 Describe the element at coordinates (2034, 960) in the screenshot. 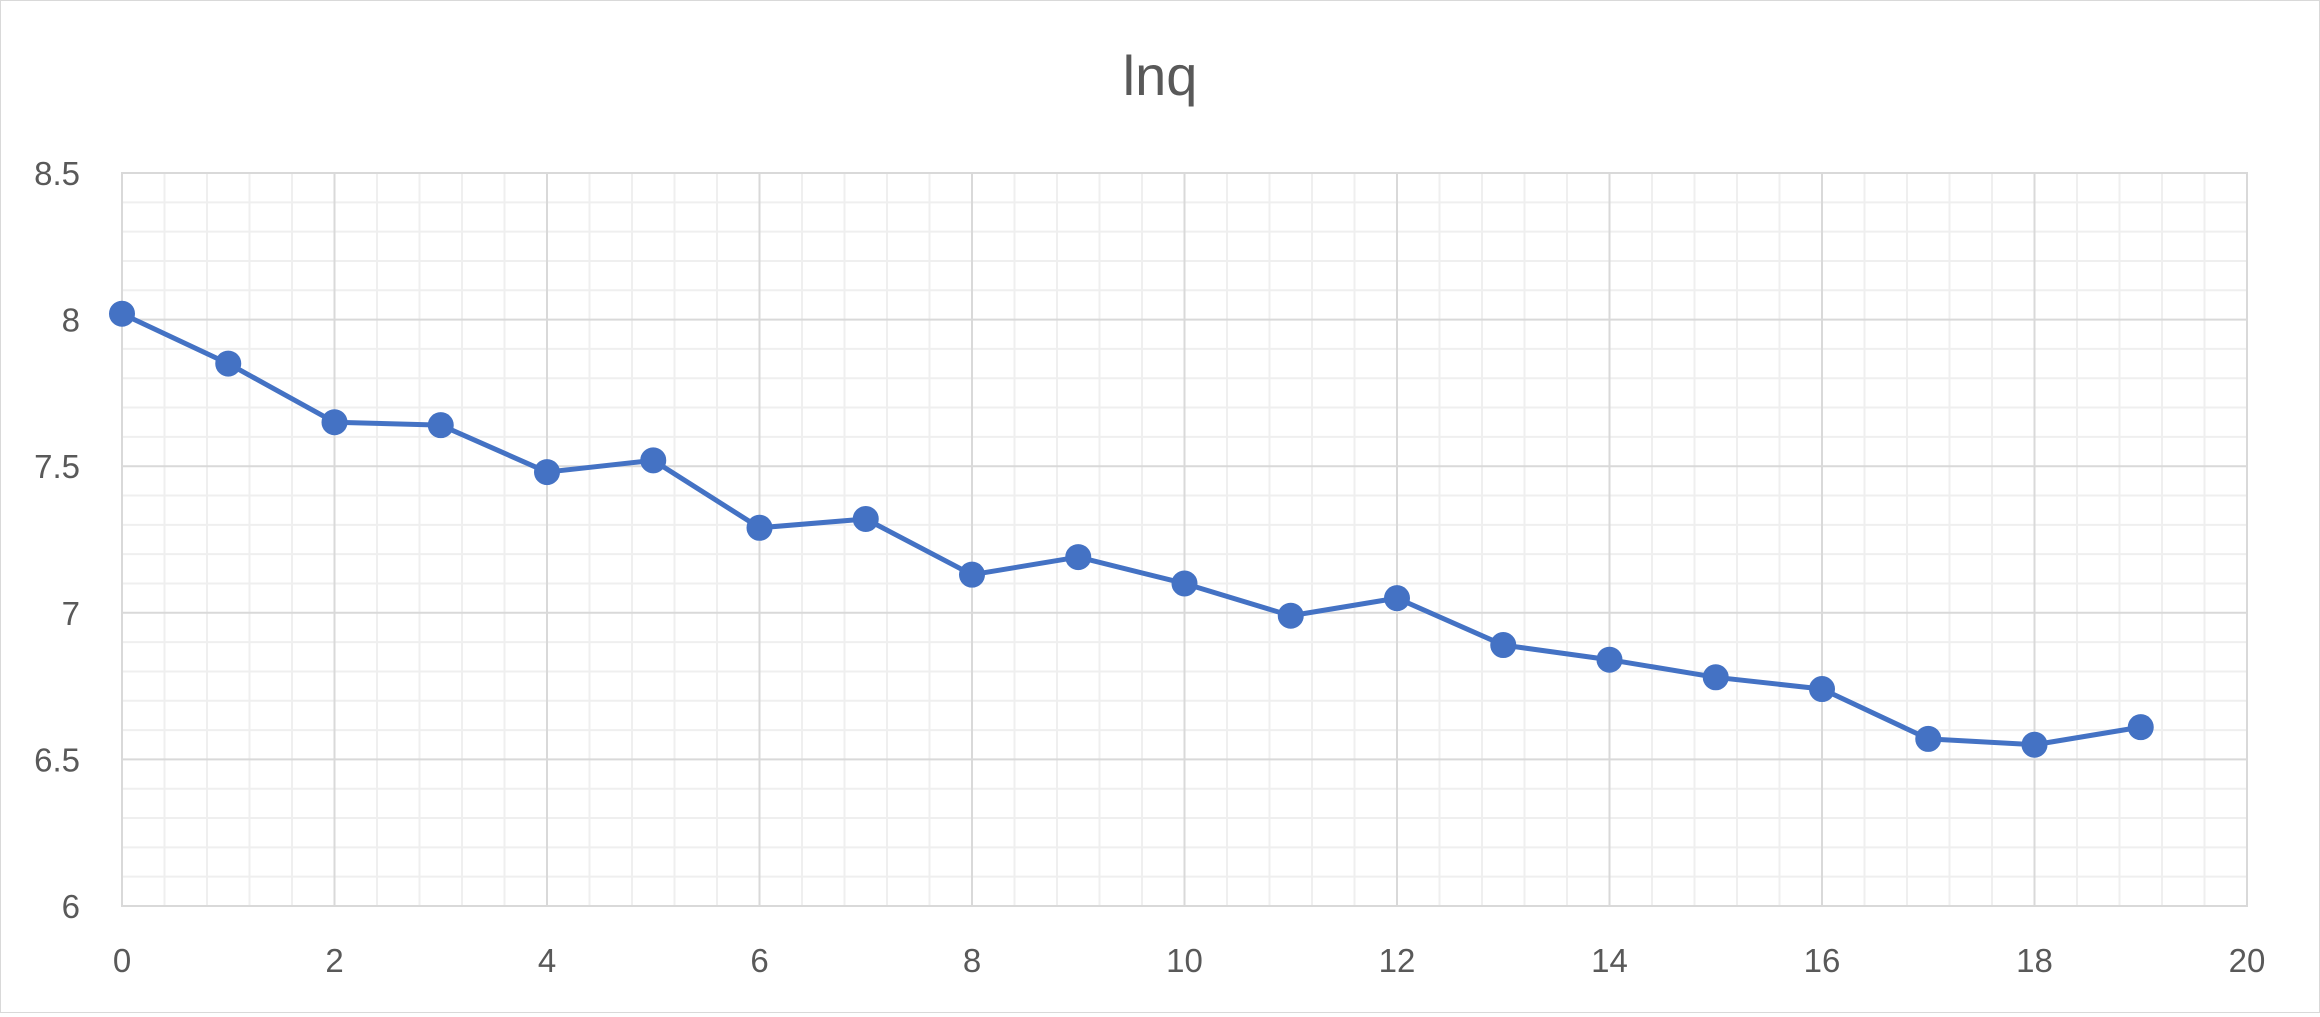

I see `x-tick-label: 18` at that location.